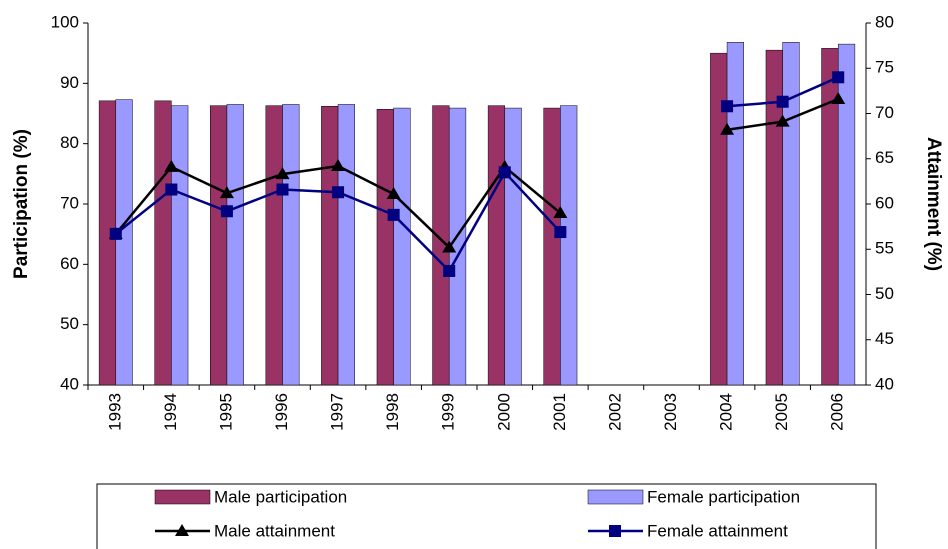 Image resolution: width=948 pixels, height=549 pixels. I want to click on legend-label: Female attainment, so click(717, 530).